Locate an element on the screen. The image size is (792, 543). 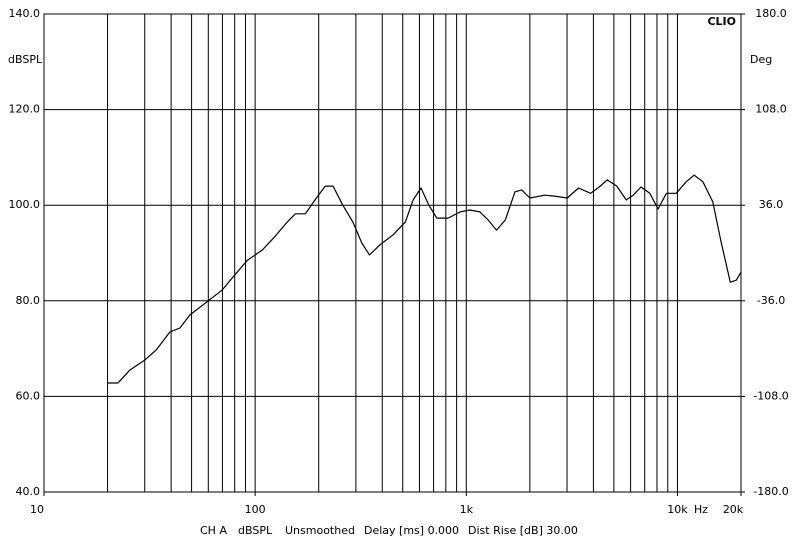
y-tick-label: 120.0 is located at coordinates (25, 109).